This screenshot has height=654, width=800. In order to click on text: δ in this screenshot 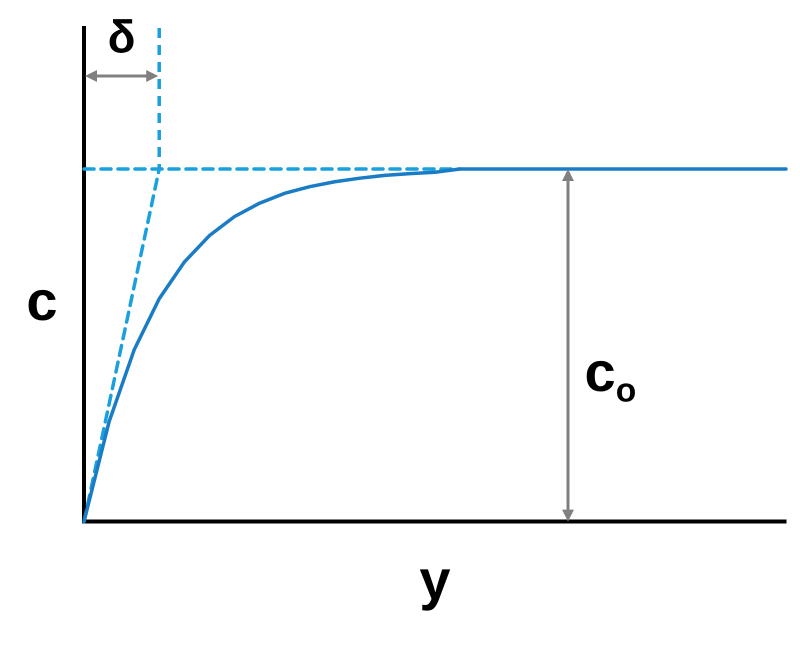, I will do `click(122, 36)`.